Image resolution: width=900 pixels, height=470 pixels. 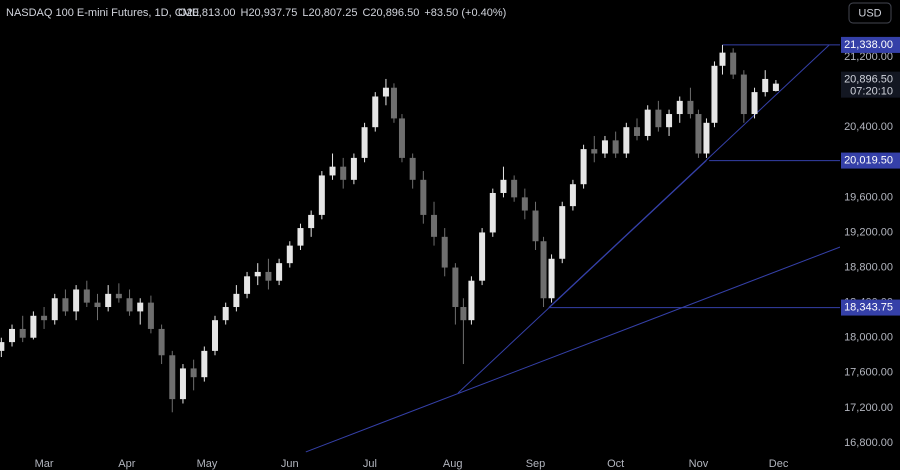 What do you see at coordinates (868, 197) in the screenshot?
I see `y-tick-label: 19,600.00` at bounding box center [868, 197].